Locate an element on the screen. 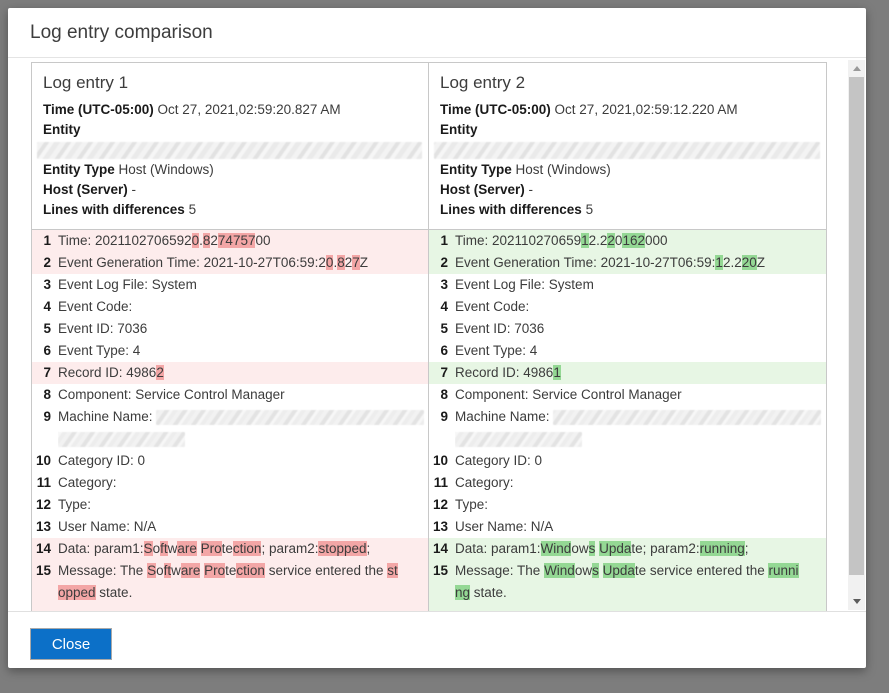 The width and height of the screenshot is (889, 693). scroll-down-arrow-icon is located at coordinates (856, 601).